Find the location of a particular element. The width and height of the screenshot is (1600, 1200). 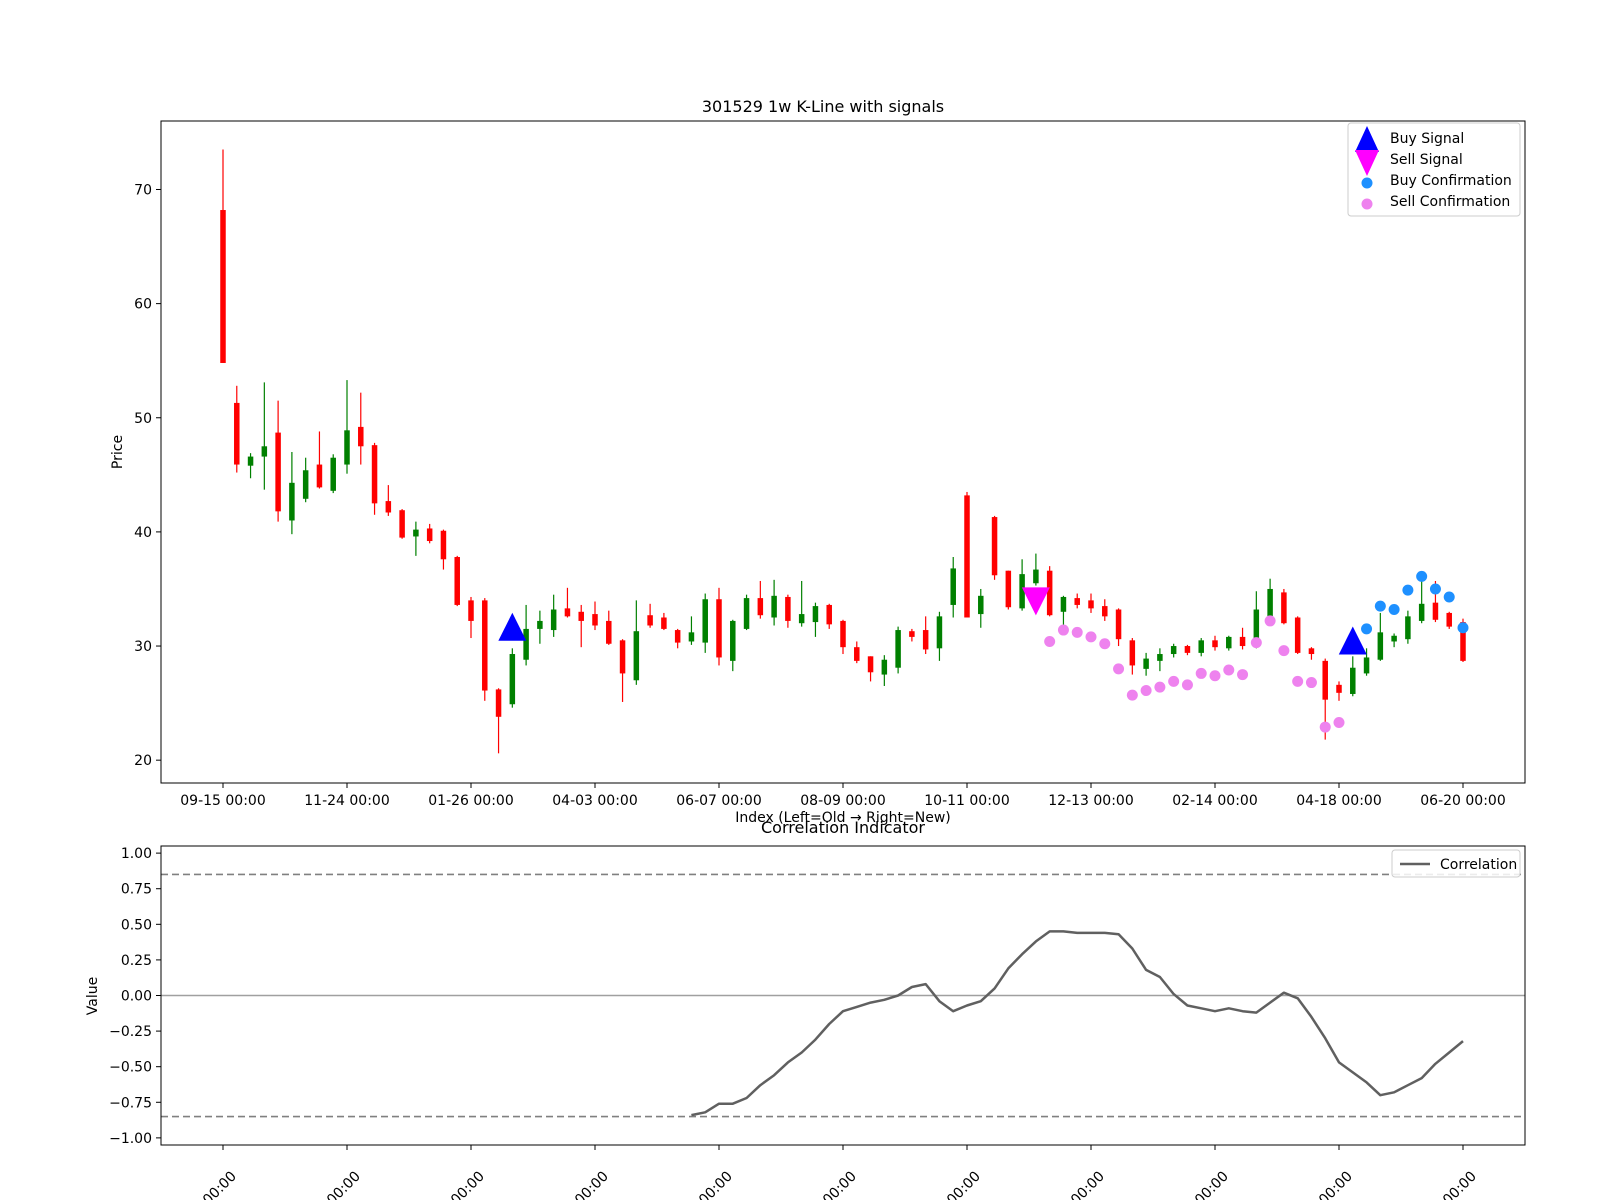

correlation-y-tick-label: −1.00 is located at coordinates (130, 1139).